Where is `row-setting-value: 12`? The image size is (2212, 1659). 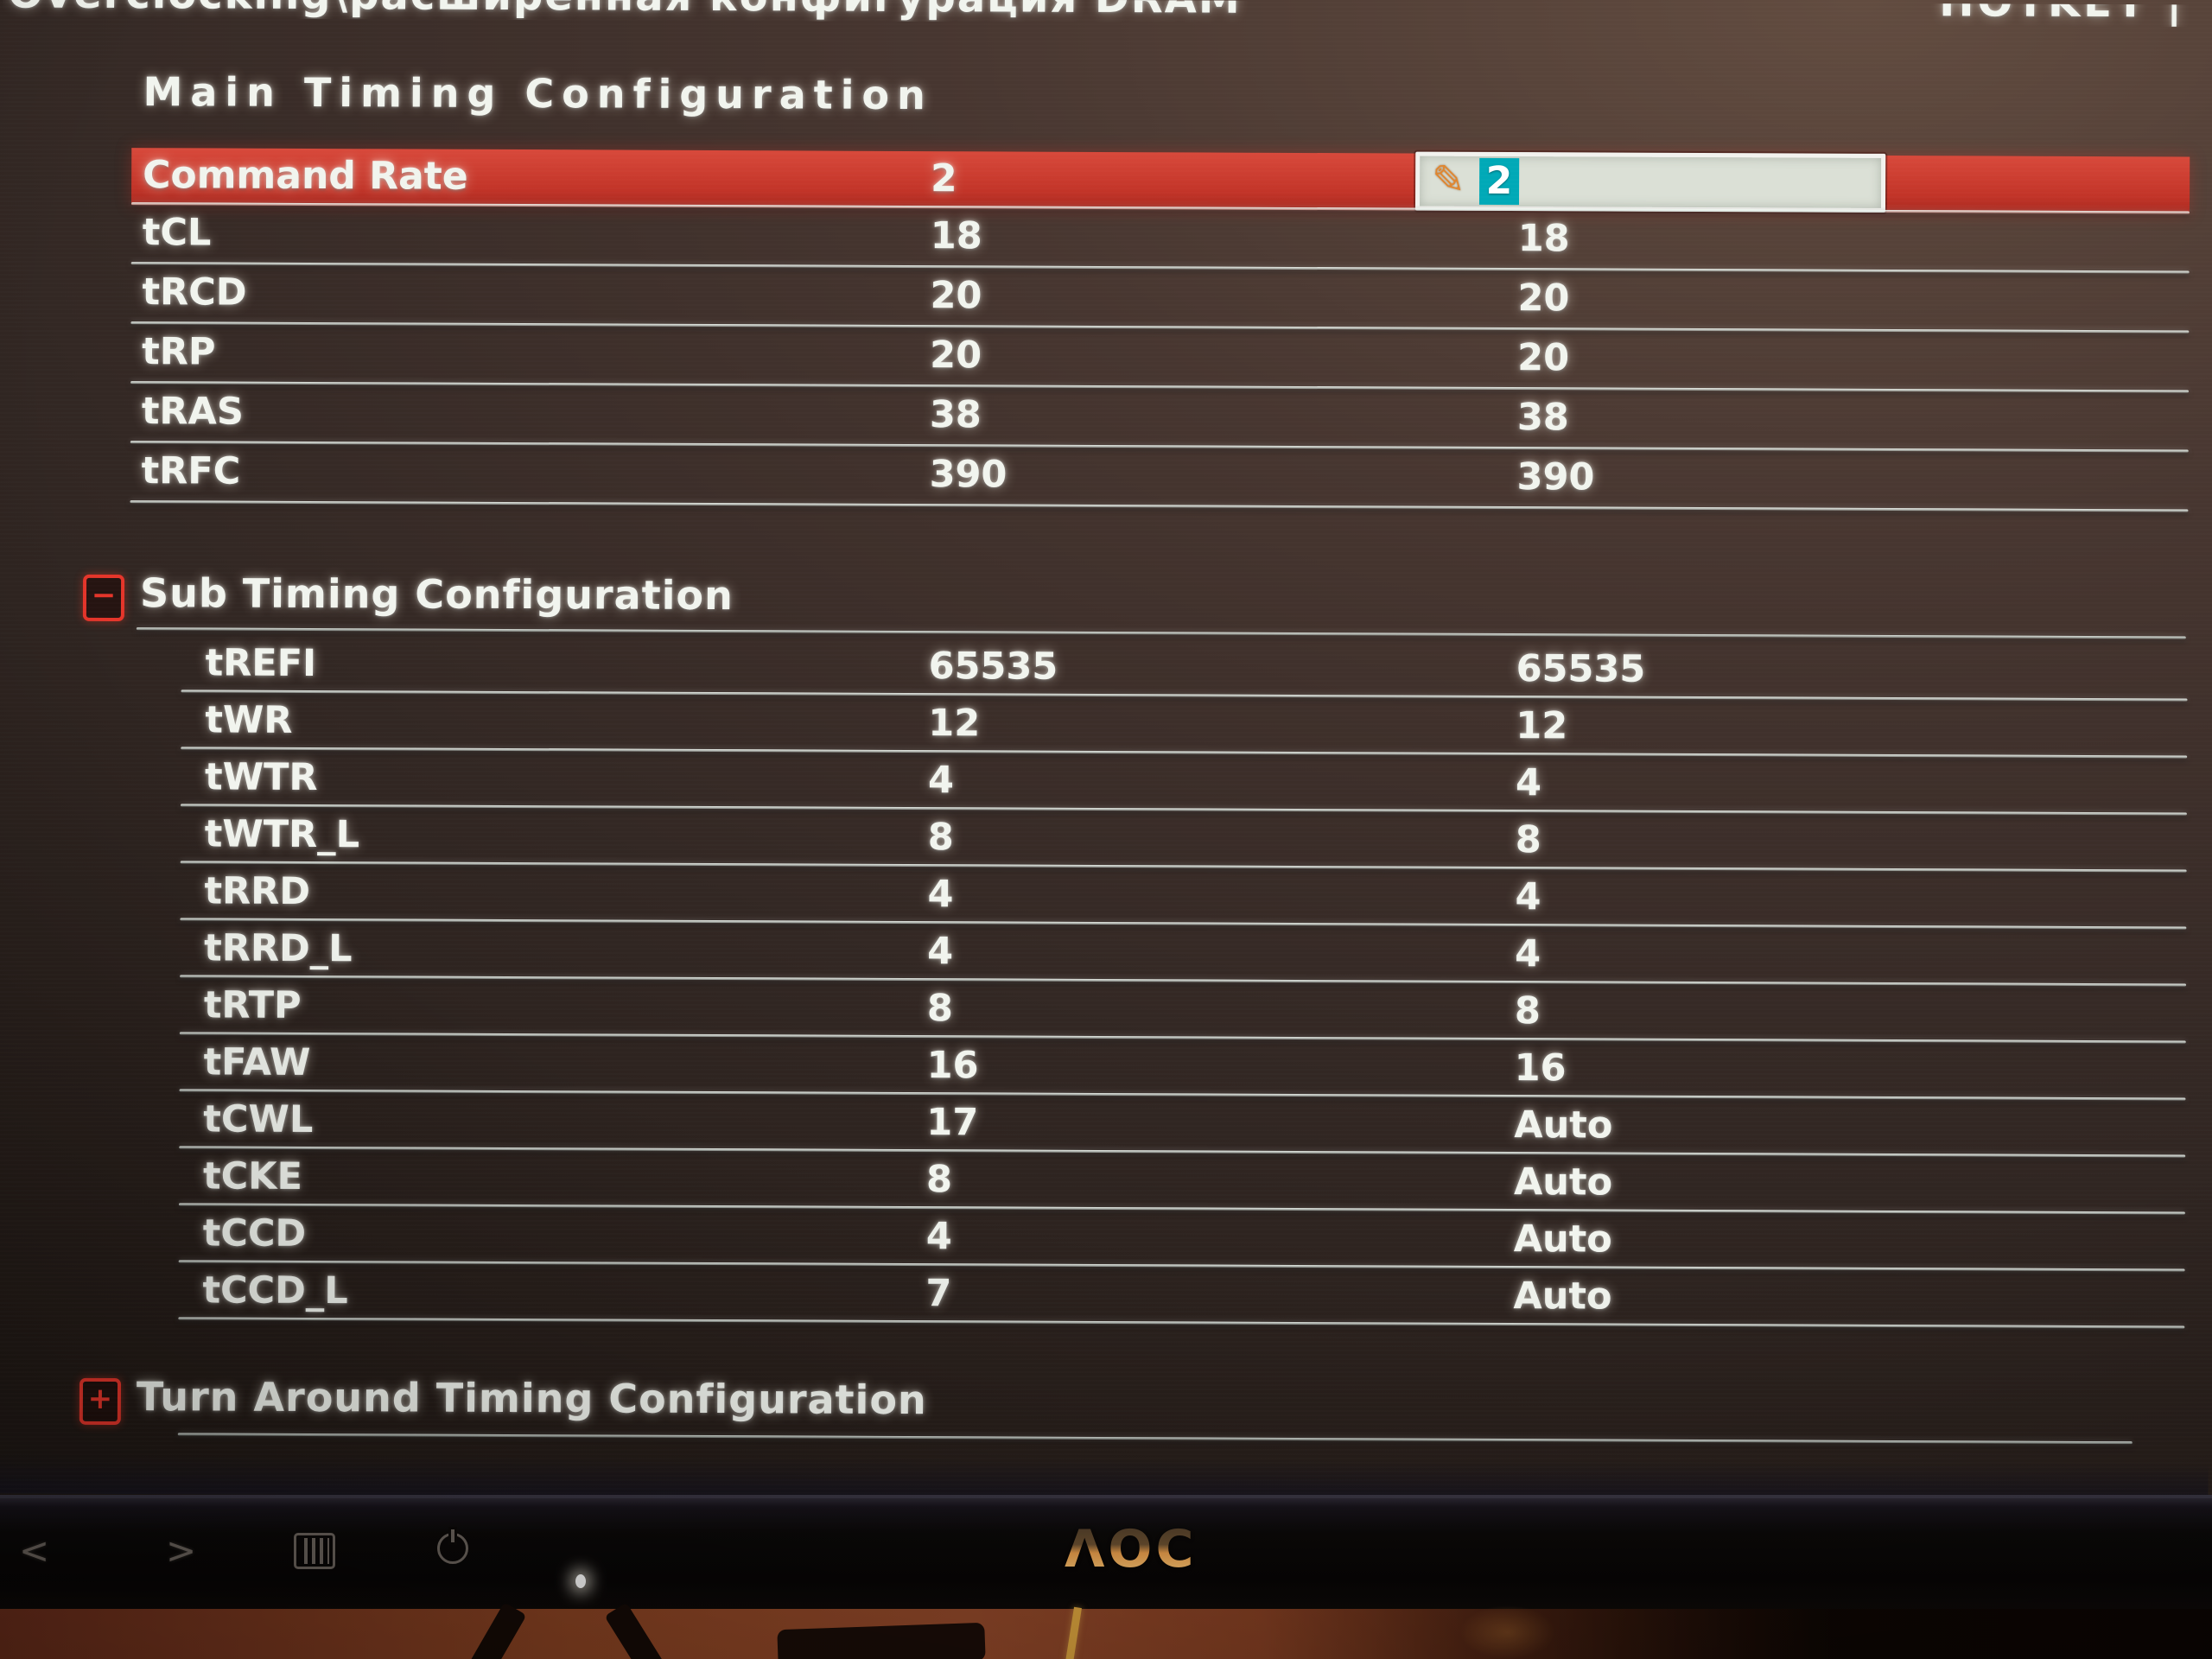
row-setting-value: 12 is located at coordinates (1542, 726).